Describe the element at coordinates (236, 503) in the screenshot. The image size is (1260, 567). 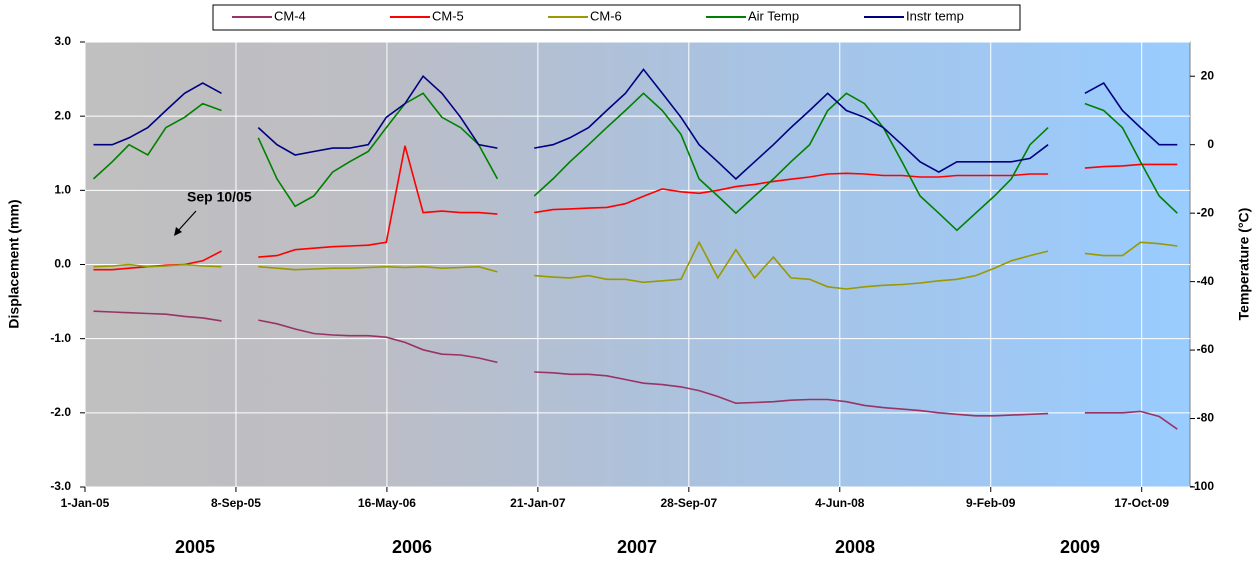
I see `x-tick-label: 8-Sep-05` at that location.